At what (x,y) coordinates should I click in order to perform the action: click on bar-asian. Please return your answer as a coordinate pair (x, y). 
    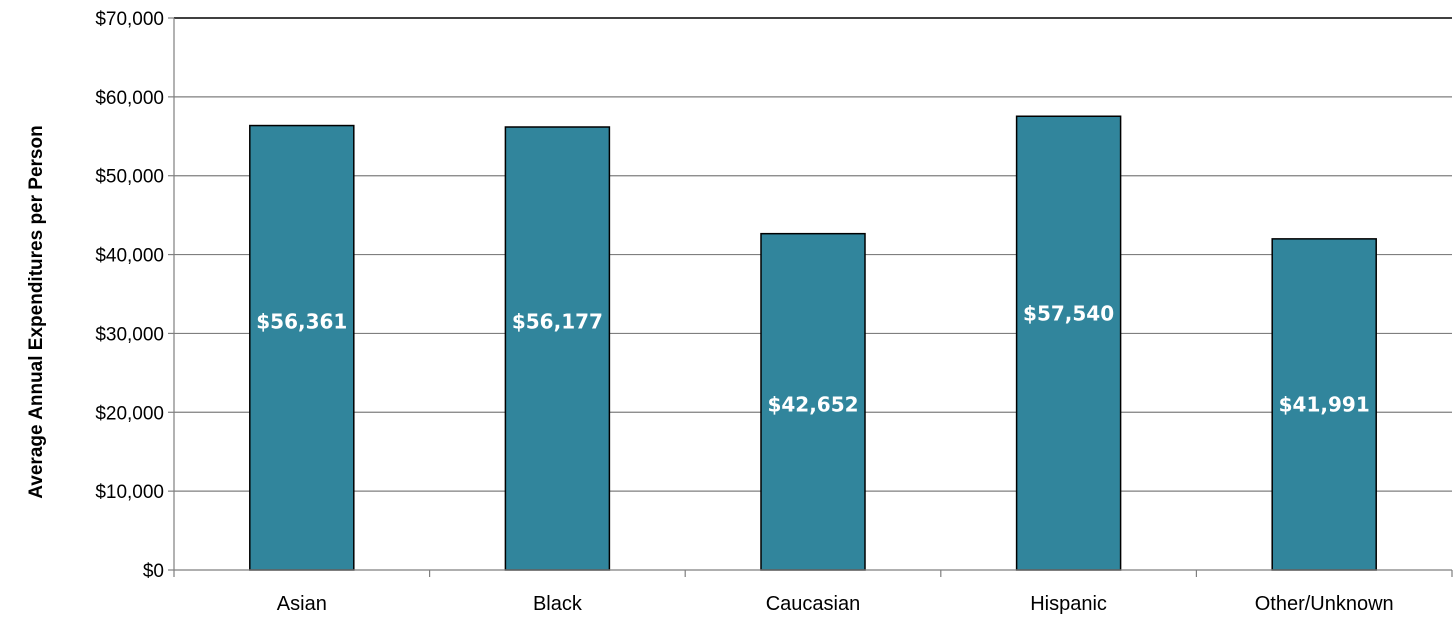
    Looking at the image, I should click on (302, 347).